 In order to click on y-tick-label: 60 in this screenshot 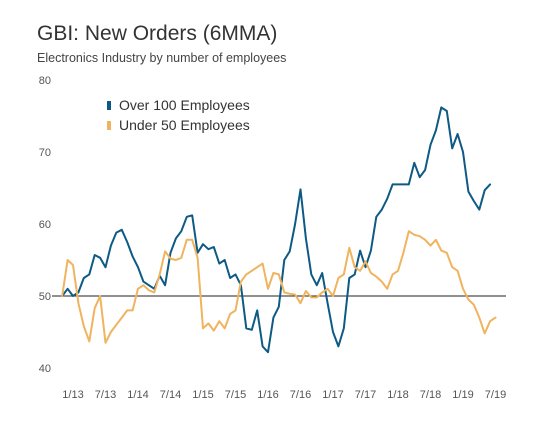, I will do `click(45, 225)`.